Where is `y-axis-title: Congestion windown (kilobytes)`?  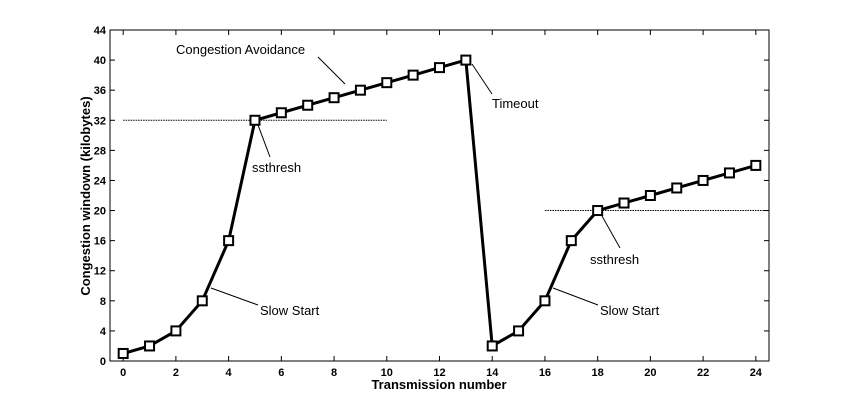
y-axis-title: Congestion windown (kilobytes) is located at coordinates (85, 195).